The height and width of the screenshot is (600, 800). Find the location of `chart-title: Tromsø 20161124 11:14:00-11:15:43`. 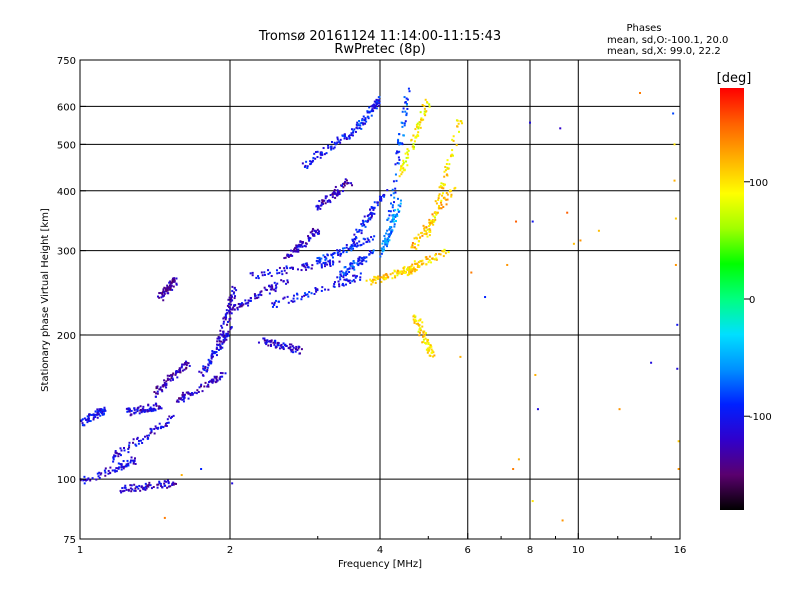

chart-title: Tromsø 20161124 11:14:00-11:15:43 is located at coordinates (379, 36).